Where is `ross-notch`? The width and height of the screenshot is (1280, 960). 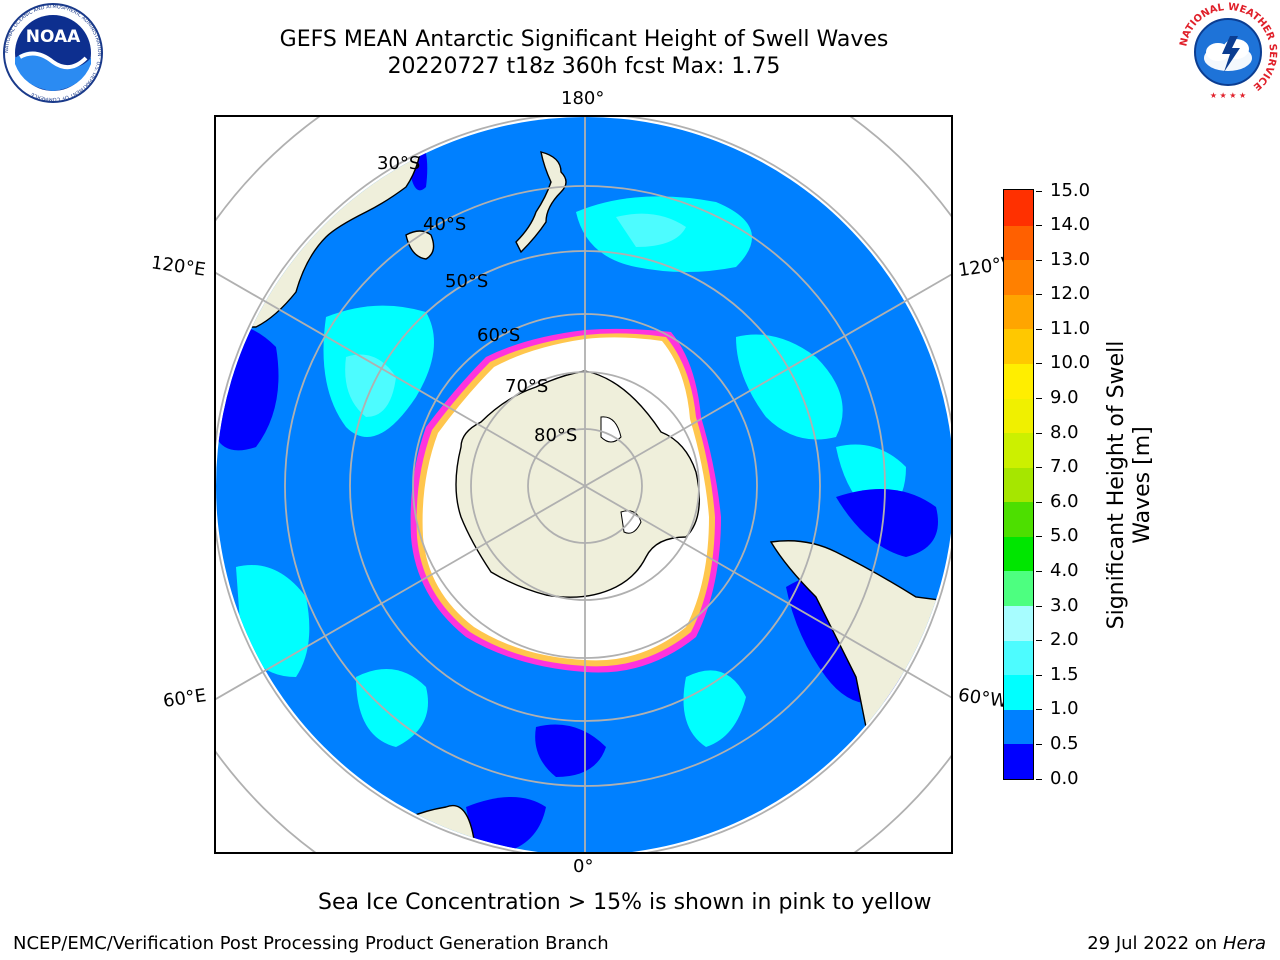
ross-notch is located at coordinates (611, 429).